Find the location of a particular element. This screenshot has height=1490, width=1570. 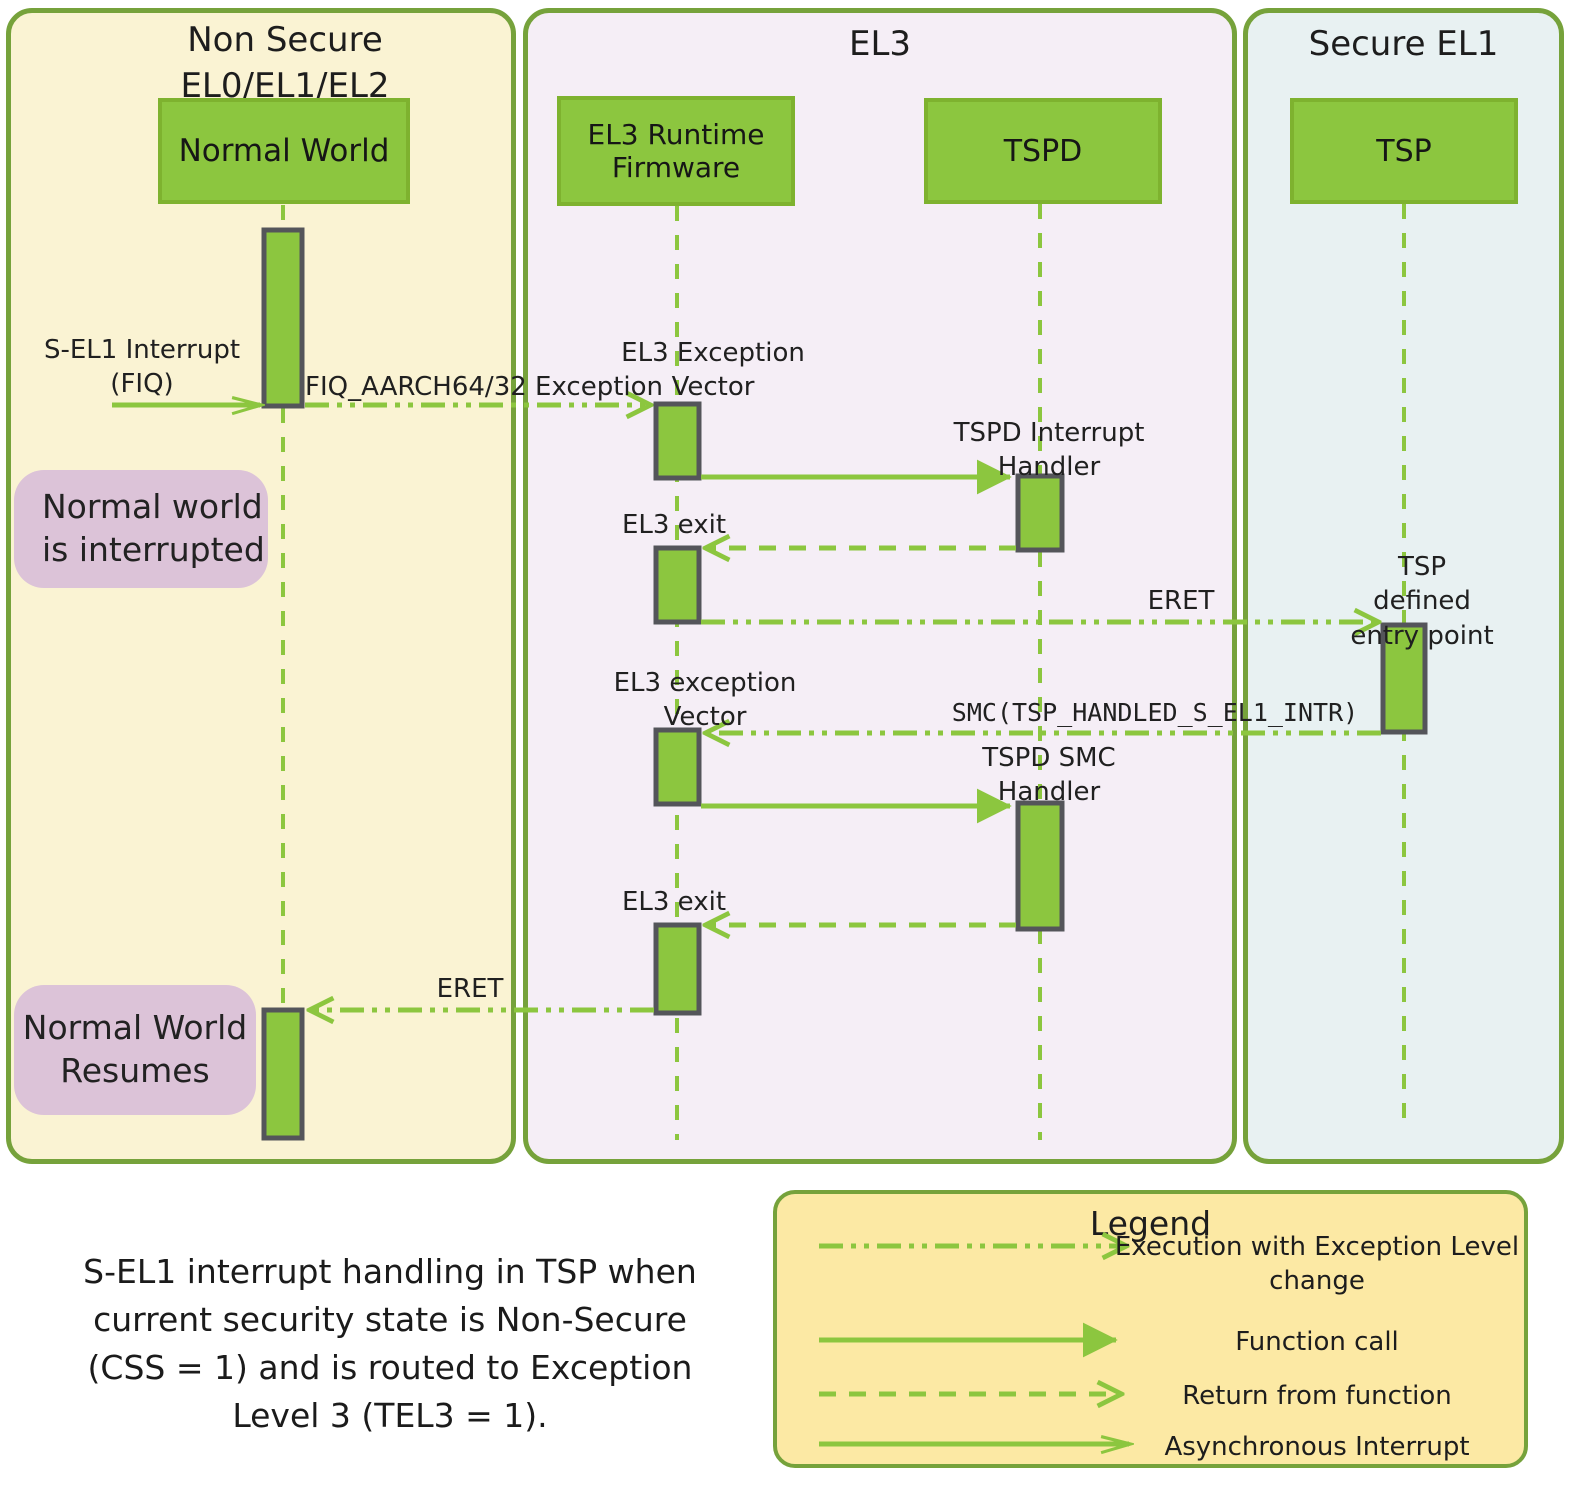

legend-arrow-return-from-function is located at coordinates (985, 1394).